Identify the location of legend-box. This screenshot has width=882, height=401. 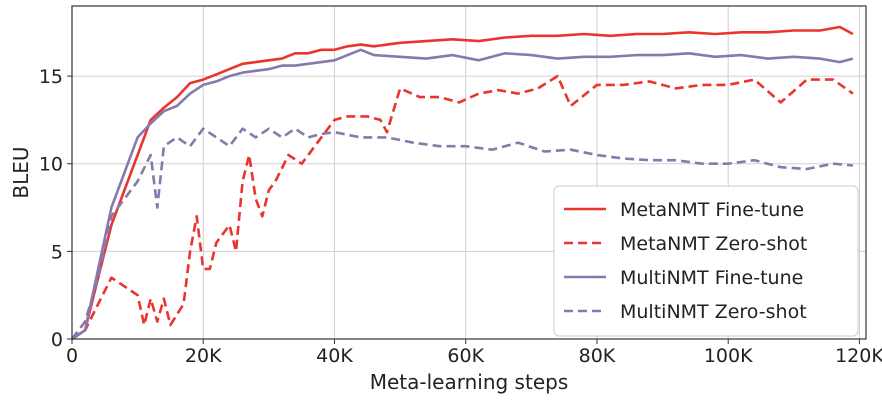
(706, 261).